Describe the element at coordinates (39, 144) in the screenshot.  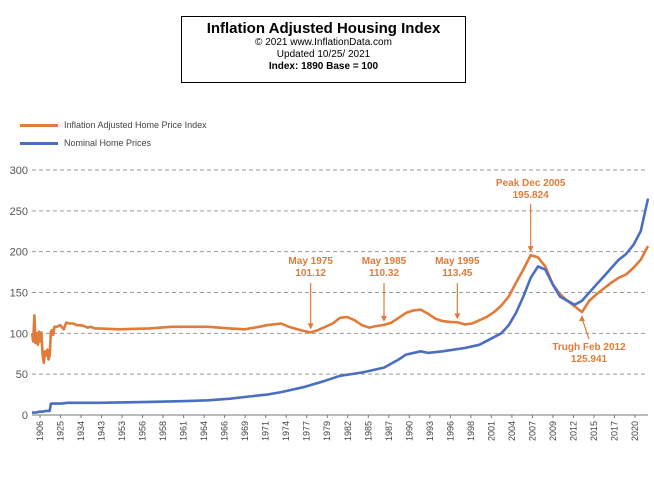
I see `legend-swatch-nominal` at that location.